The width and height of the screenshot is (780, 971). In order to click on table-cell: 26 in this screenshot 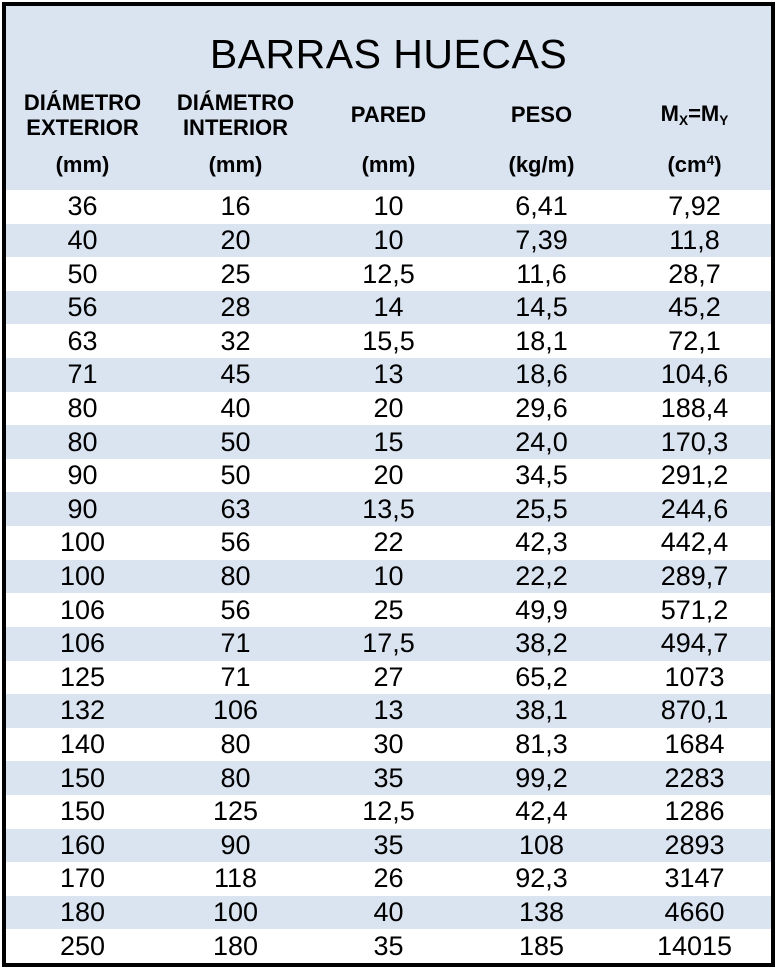, I will do `click(388, 878)`.